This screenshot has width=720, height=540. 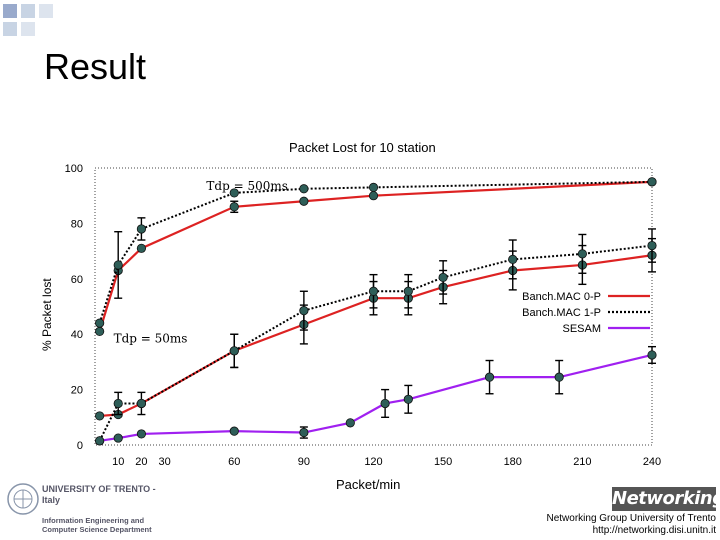 What do you see at coordinates (95, 66) in the screenshot?
I see `slide-title: Result` at bounding box center [95, 66].